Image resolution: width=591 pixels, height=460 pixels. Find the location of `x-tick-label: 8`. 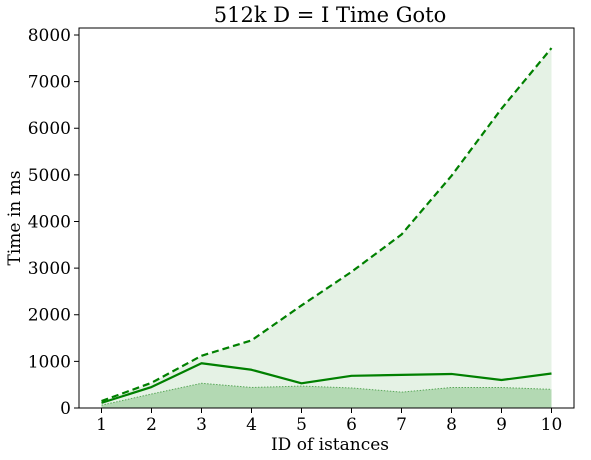

x-tick-label: 8 is located at coordinates (451, 425).